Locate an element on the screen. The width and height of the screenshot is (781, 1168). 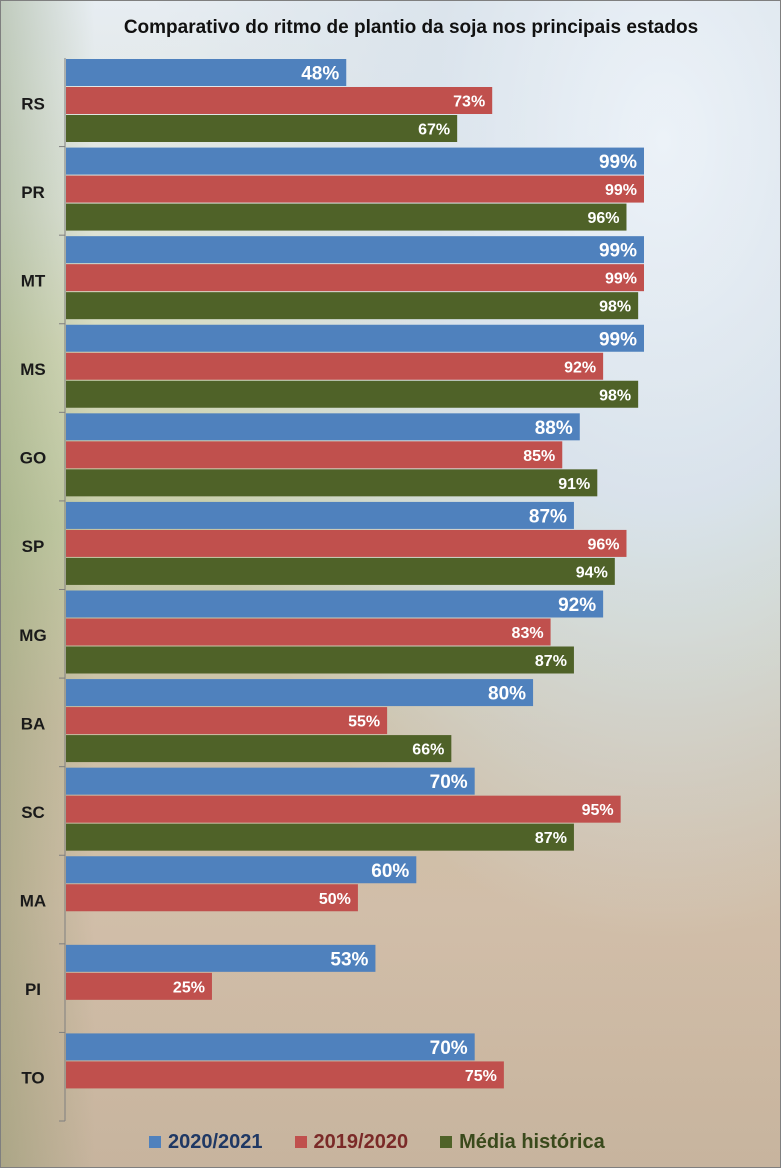
category-label: BA is located at coordinates (33, 723).